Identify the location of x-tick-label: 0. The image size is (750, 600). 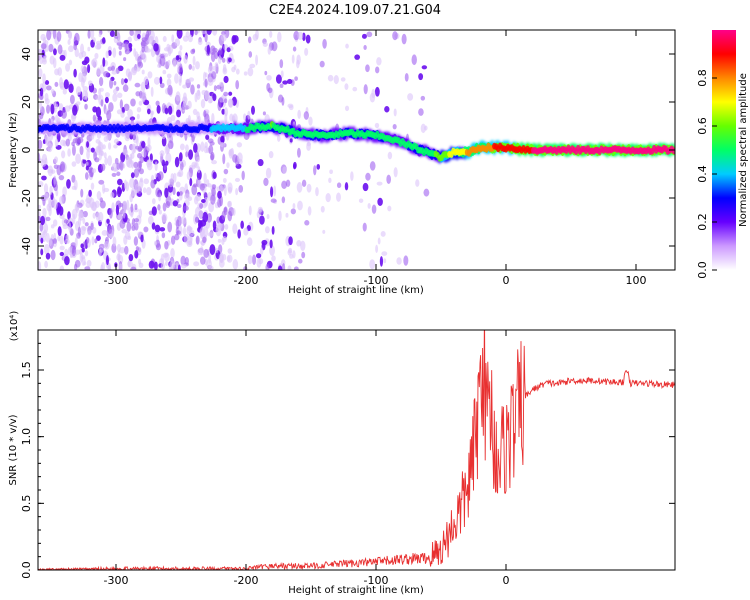
(506, 280).